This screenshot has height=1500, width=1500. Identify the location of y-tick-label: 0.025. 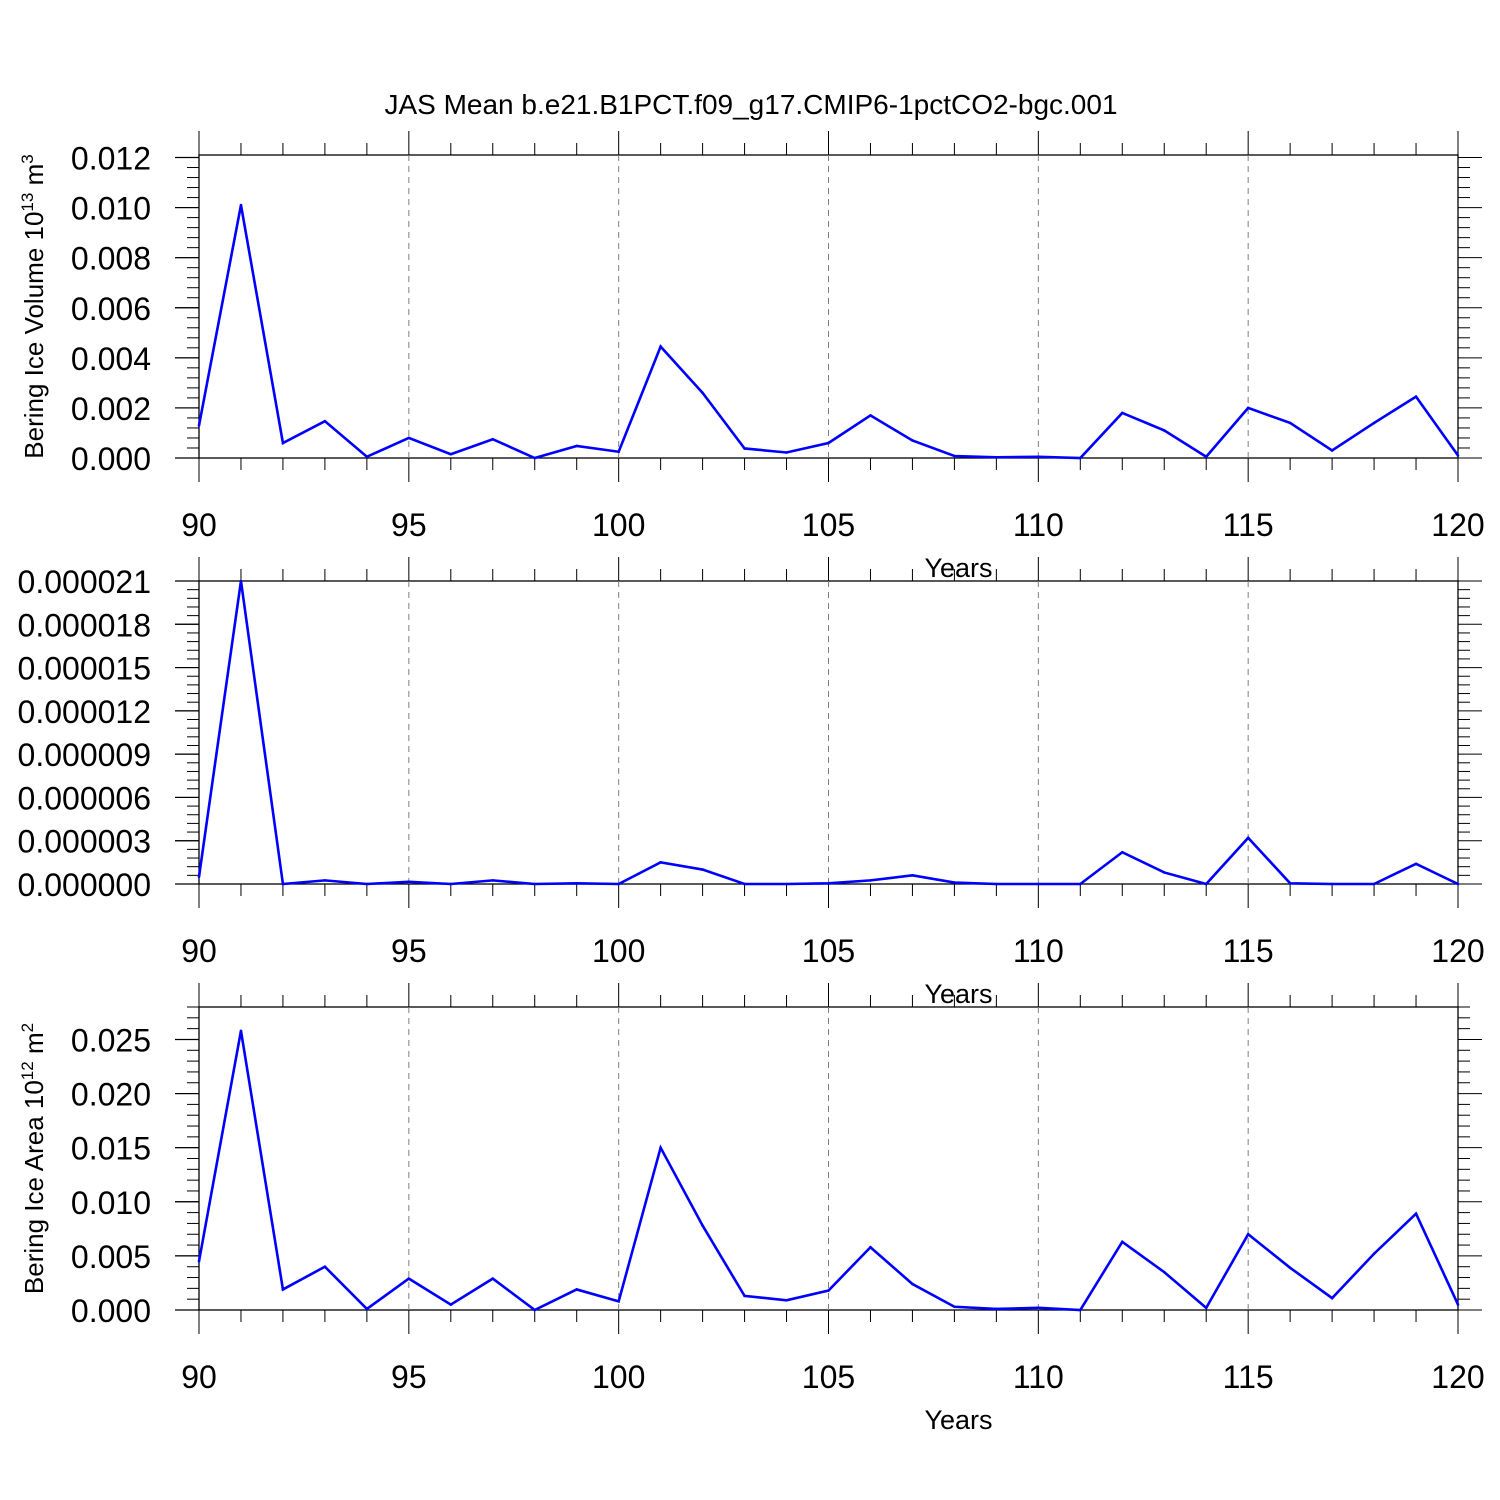
(111, 1040).